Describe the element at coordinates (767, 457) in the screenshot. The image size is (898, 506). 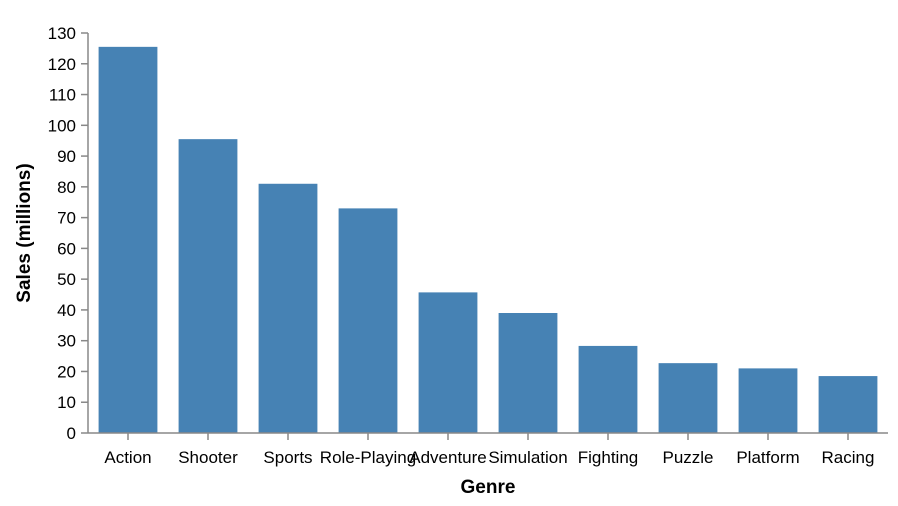
I see `x-tick-label: Platform` at that location.